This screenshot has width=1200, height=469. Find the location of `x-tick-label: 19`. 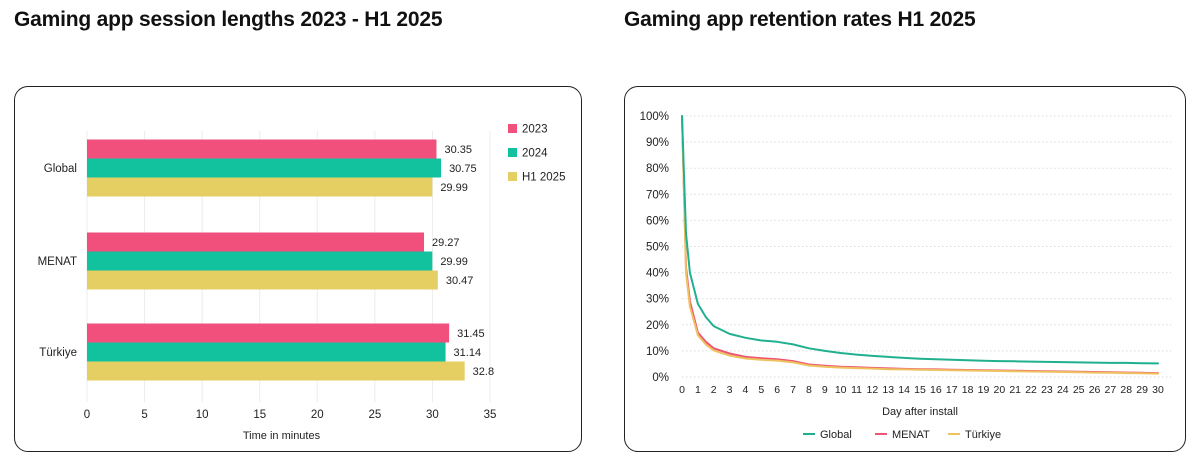

x-tick-label: 19 is located at coordinates (984, 390).